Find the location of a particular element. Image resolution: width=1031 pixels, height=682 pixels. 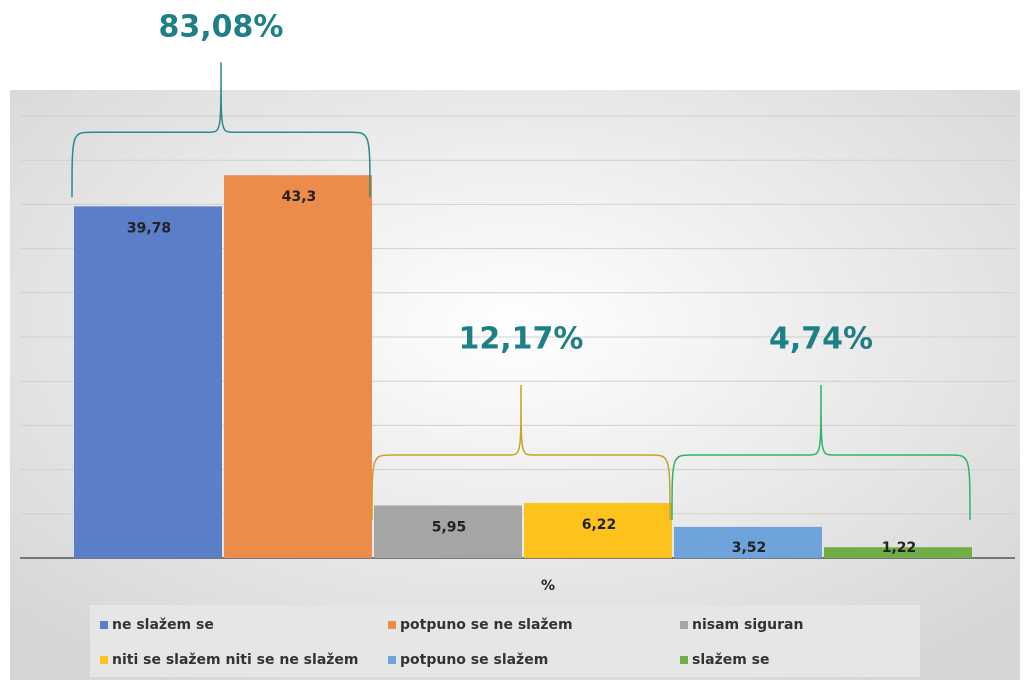

legend-label: nisam siguran is located at coordinates (747, 625).